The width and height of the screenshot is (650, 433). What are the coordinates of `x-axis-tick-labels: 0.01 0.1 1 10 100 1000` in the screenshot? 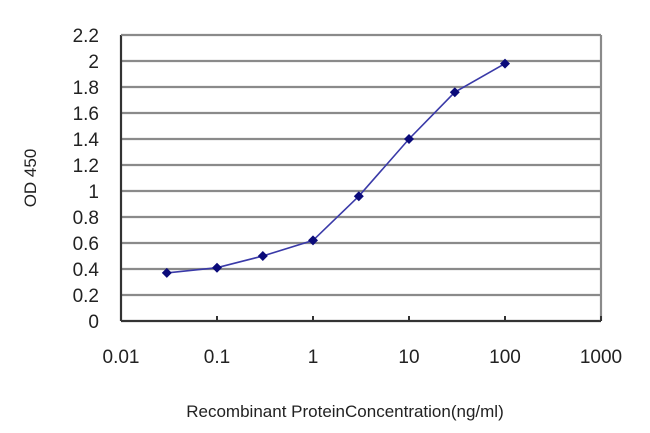 It's located at (363, 357).